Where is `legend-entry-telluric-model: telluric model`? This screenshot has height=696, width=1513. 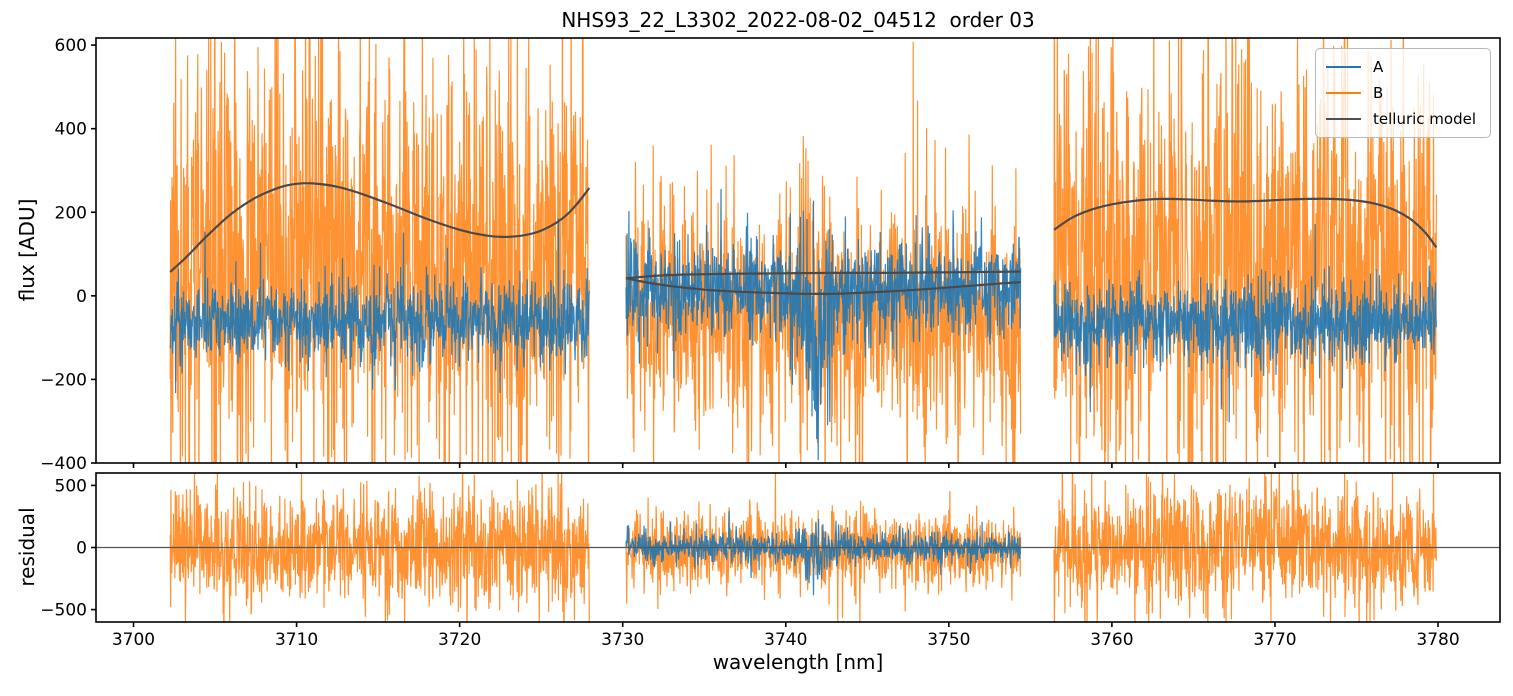 legend-entry-telluric-model: telluric model is located at coordinates (1403, 119).